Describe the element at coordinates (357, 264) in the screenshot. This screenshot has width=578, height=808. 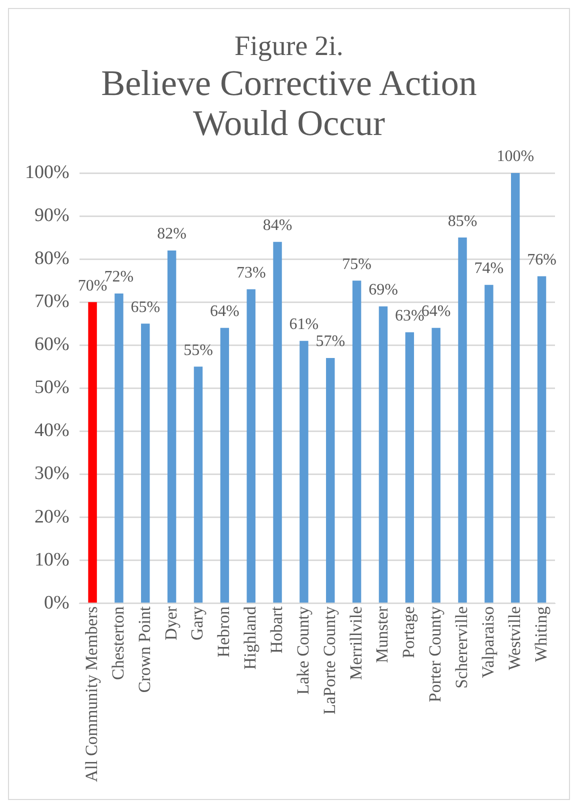
I see `data-label: 75%` at that location.